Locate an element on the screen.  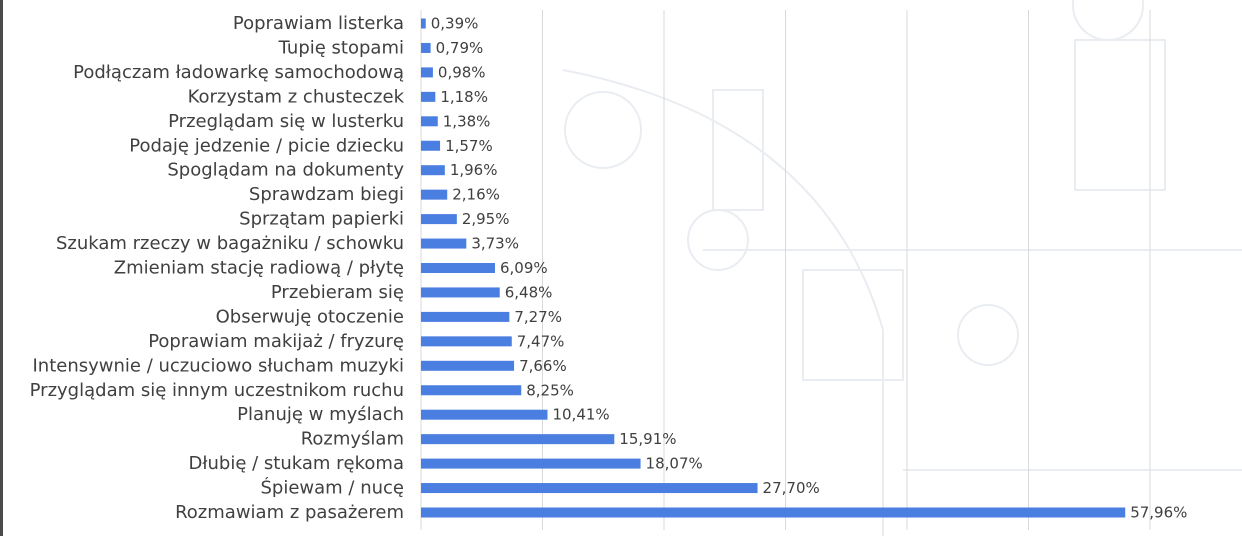
value-label: 27,70% is located at coordinates (791, 488).